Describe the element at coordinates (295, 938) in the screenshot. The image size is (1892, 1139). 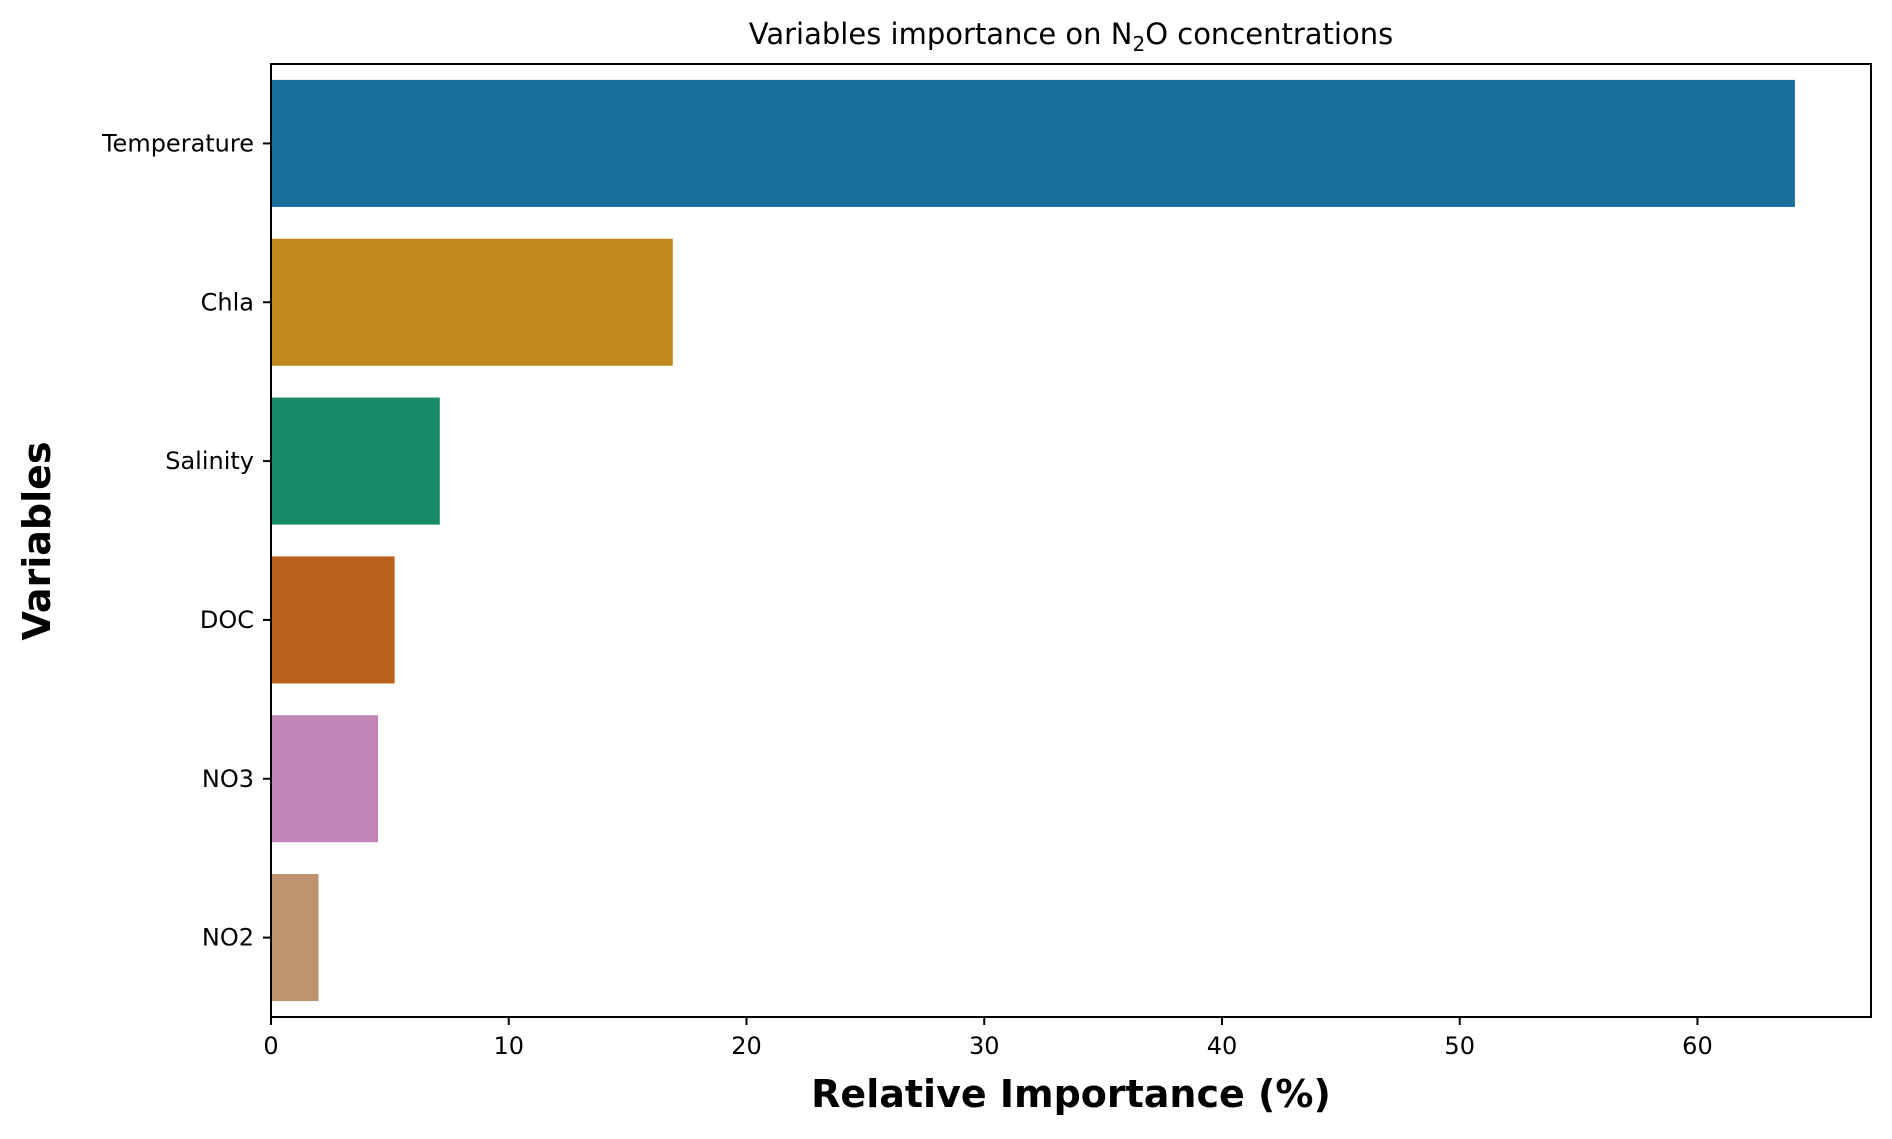
I see `bar-no2` at that location.